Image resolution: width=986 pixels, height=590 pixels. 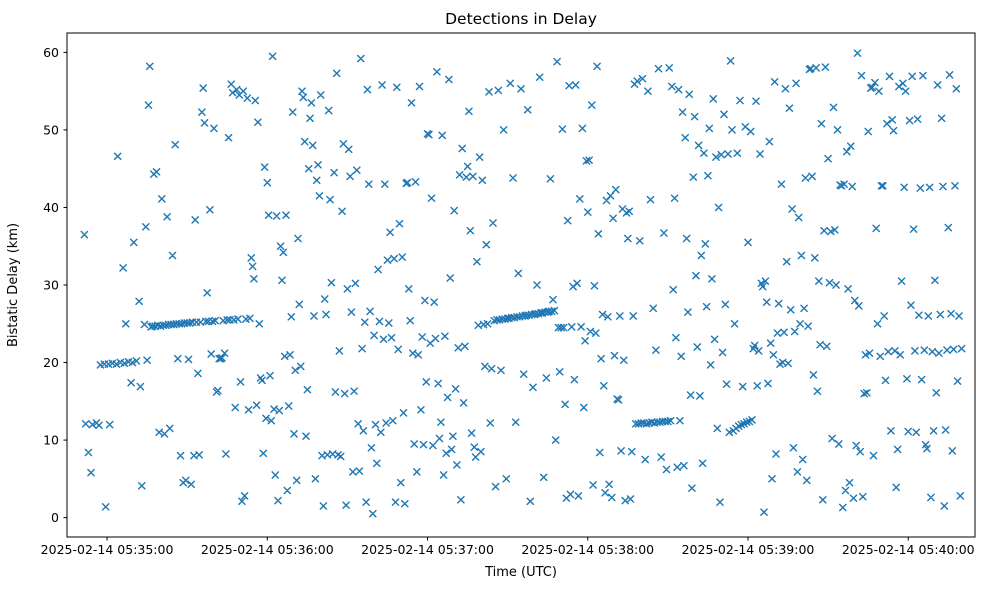 I want to click on x-tick-label: 2025-02-14 05:37:00, so click(x=427, y=549).